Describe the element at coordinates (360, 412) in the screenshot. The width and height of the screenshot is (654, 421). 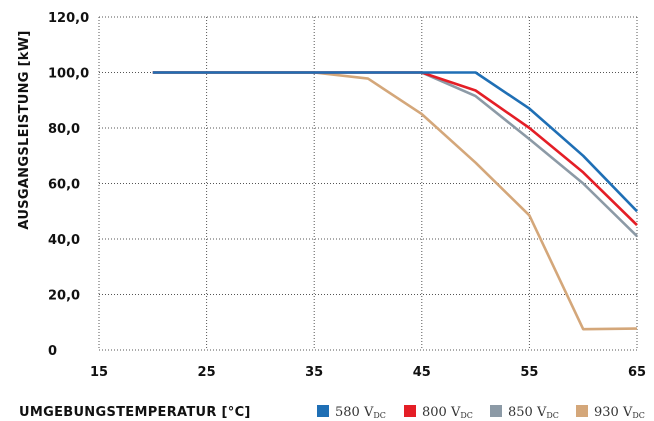
I see `legend-label: 580 VDC` at that location.